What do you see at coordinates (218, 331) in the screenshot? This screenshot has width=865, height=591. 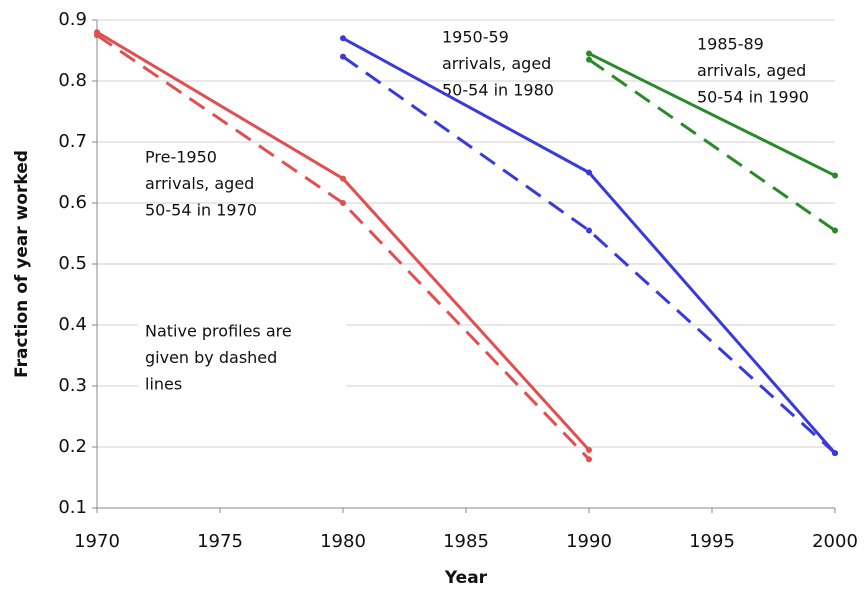 I see `annotation: Native profiles are` at bounding box center [218, 331].